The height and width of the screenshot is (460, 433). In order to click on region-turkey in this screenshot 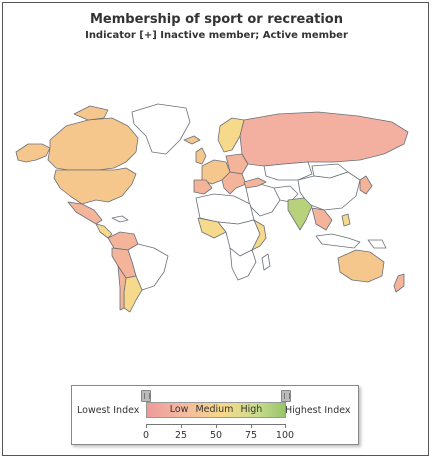, I will do `click(255, 183)`.